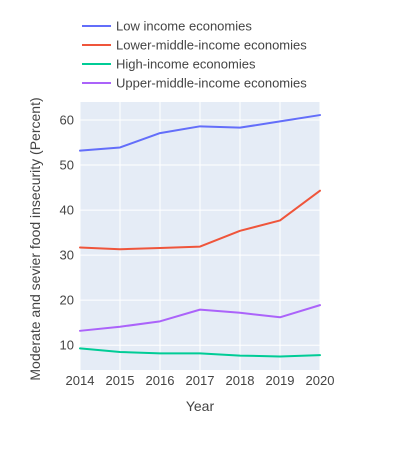  I want to click on y-tick-label: 40, so click(67, 210).